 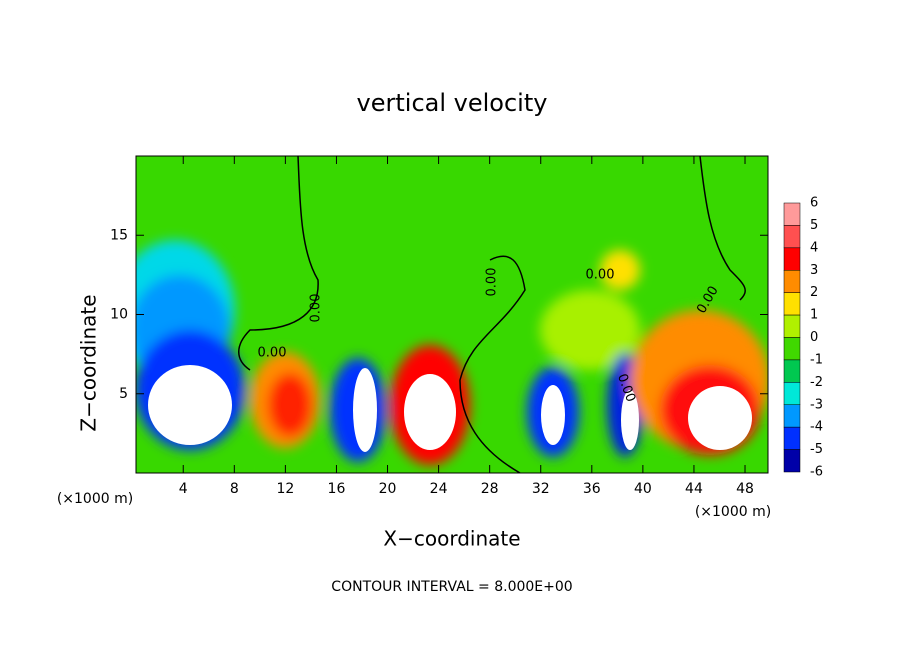 I want to click on y-tick-label: 15, so click(x=119, y=235).